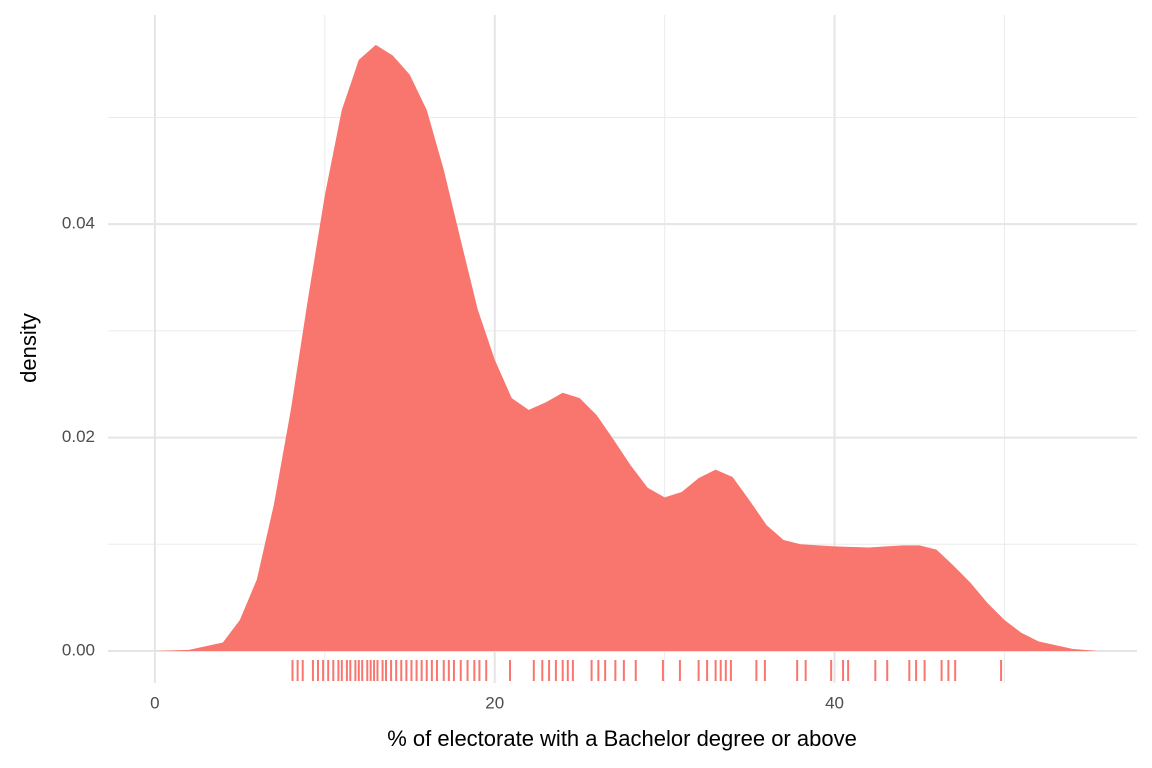 This screenshot has height=768, width=1152. I want to click on x-tick-label: 0, so click(154, 702).